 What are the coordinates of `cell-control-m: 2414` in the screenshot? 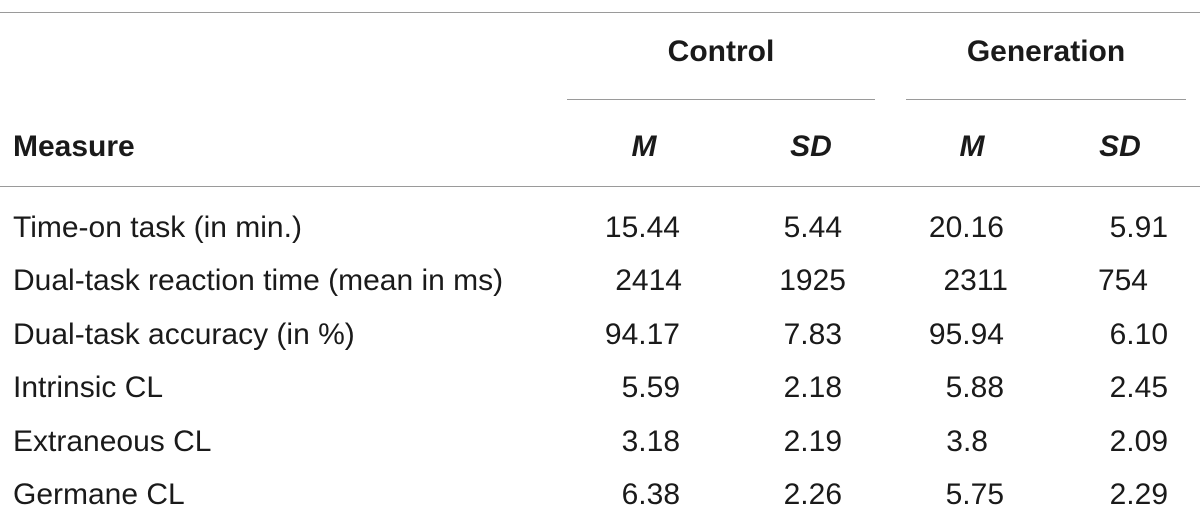 It's located at (648, 280).